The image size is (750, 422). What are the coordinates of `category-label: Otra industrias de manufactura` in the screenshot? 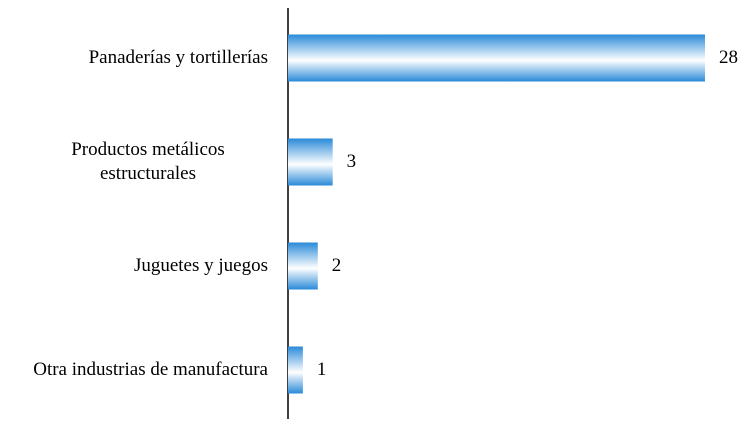 It's located at (134, 370).